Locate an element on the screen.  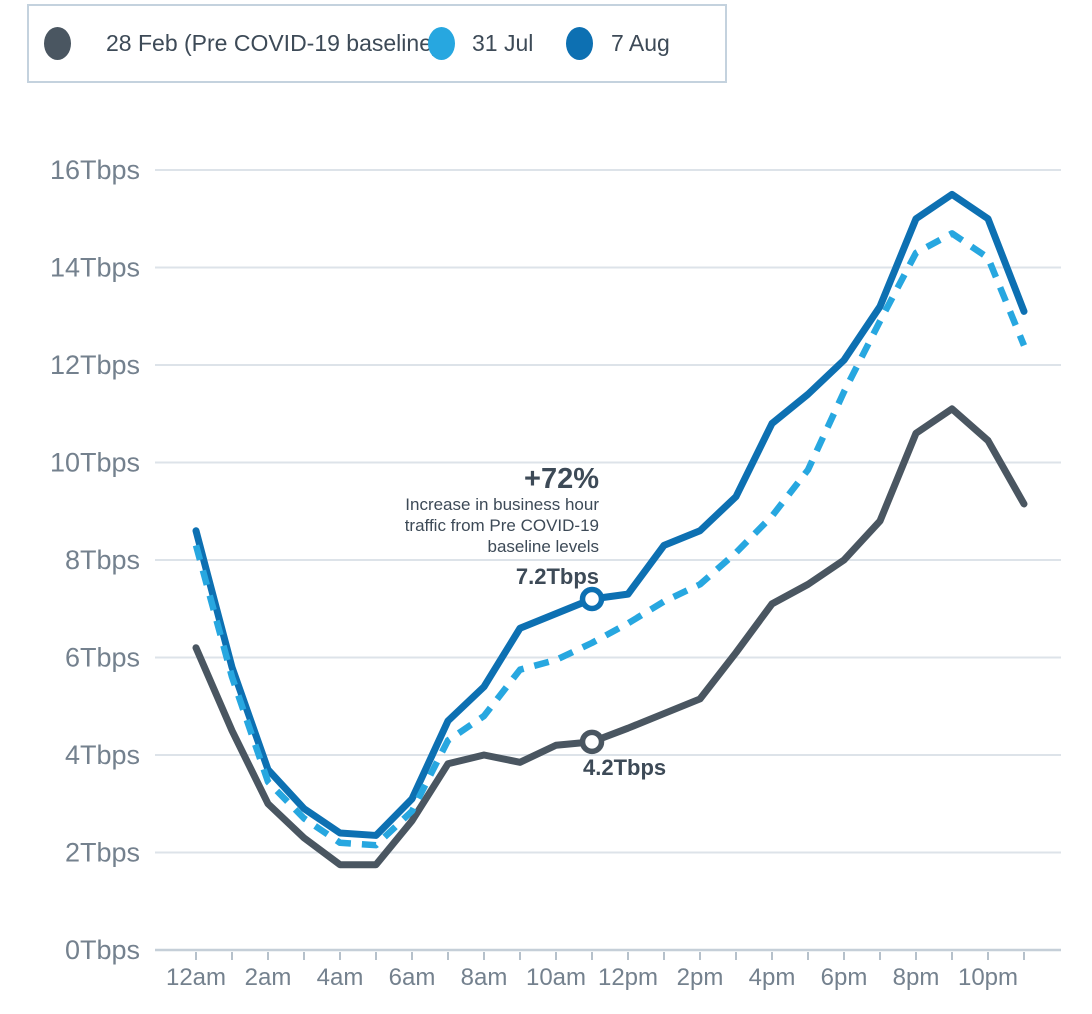
svg-text: 12Tbps is located at coordinates (95, 365).